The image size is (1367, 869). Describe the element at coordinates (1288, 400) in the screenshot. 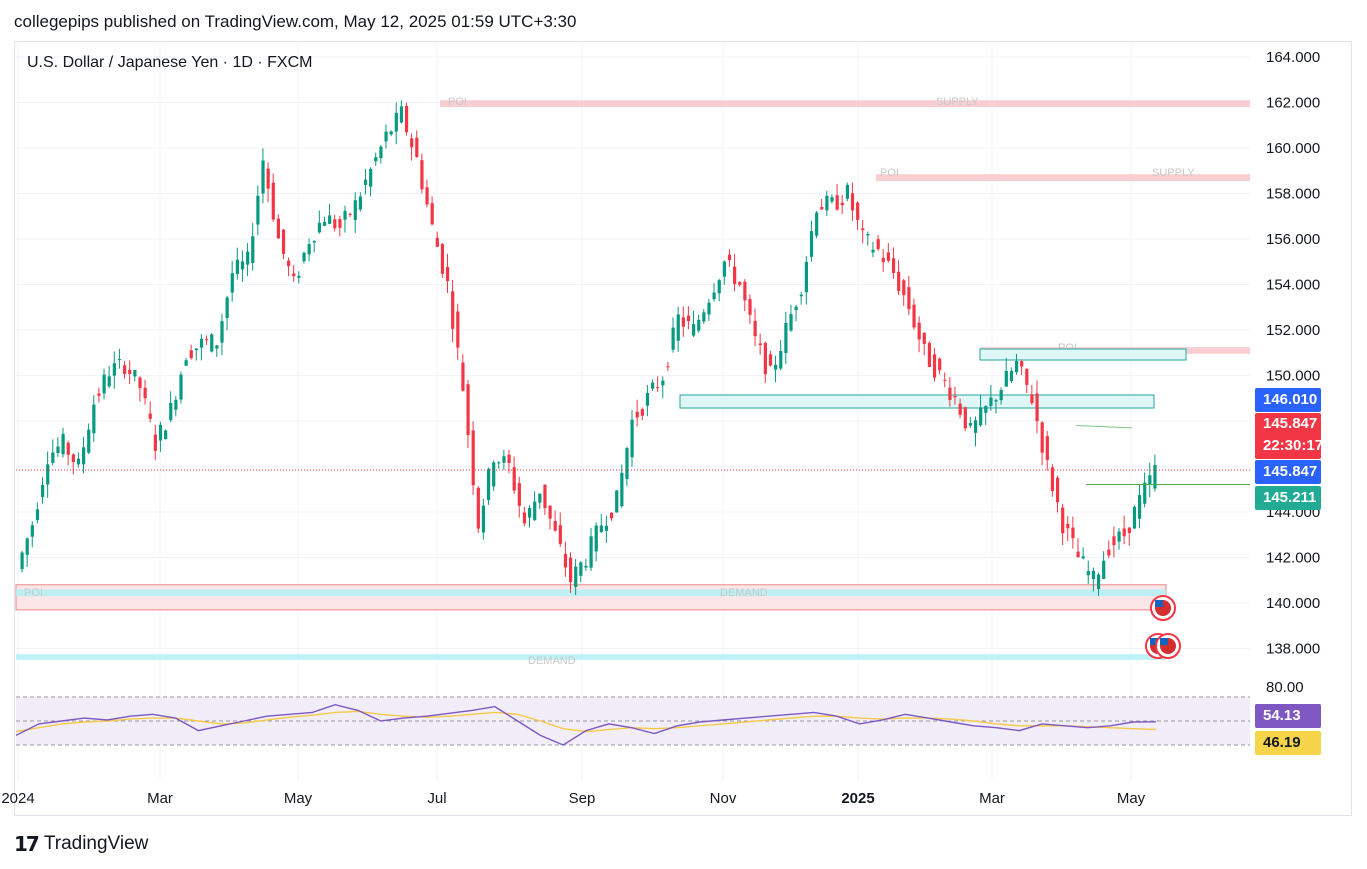

I see `price-label: 146.010` at that location.